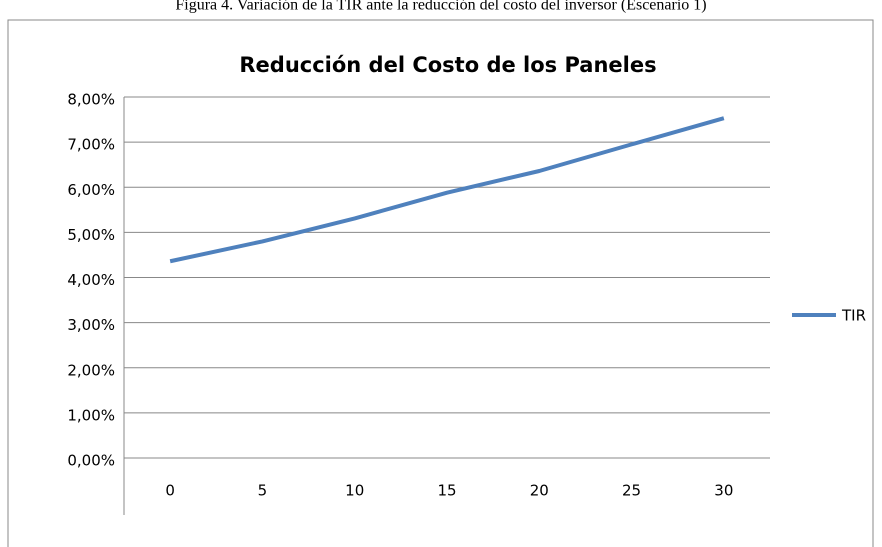  Describe the element at coordinates (91, 461) in the screenshot. I see `y-tick-label: 0,00%` at that location.